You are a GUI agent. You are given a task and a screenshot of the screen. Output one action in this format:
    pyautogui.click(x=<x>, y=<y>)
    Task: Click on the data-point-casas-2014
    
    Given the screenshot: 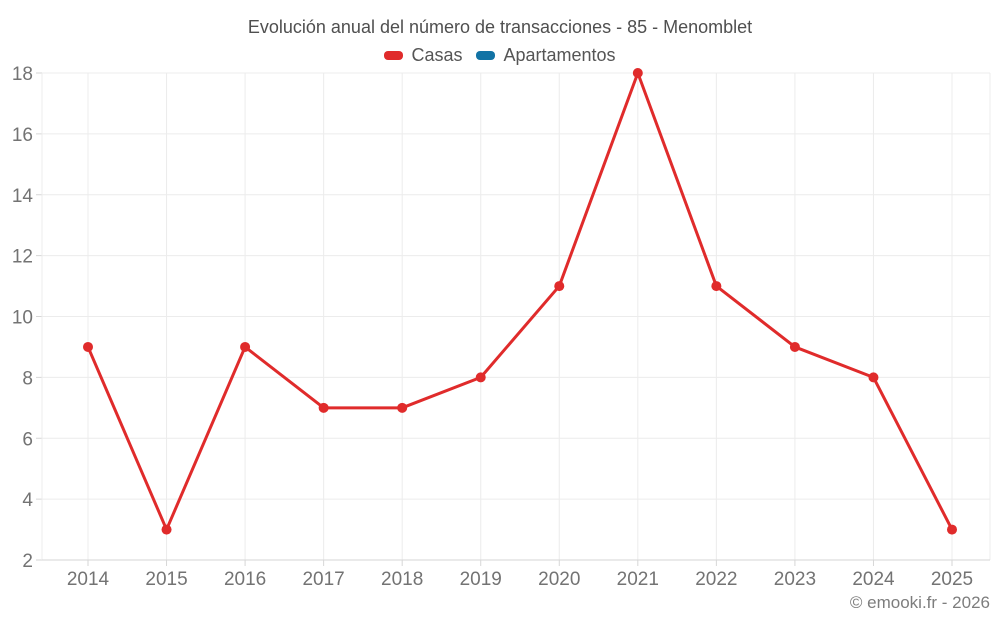 What is the action you would take?
    pyautogui.click(x=88, y=346)
    